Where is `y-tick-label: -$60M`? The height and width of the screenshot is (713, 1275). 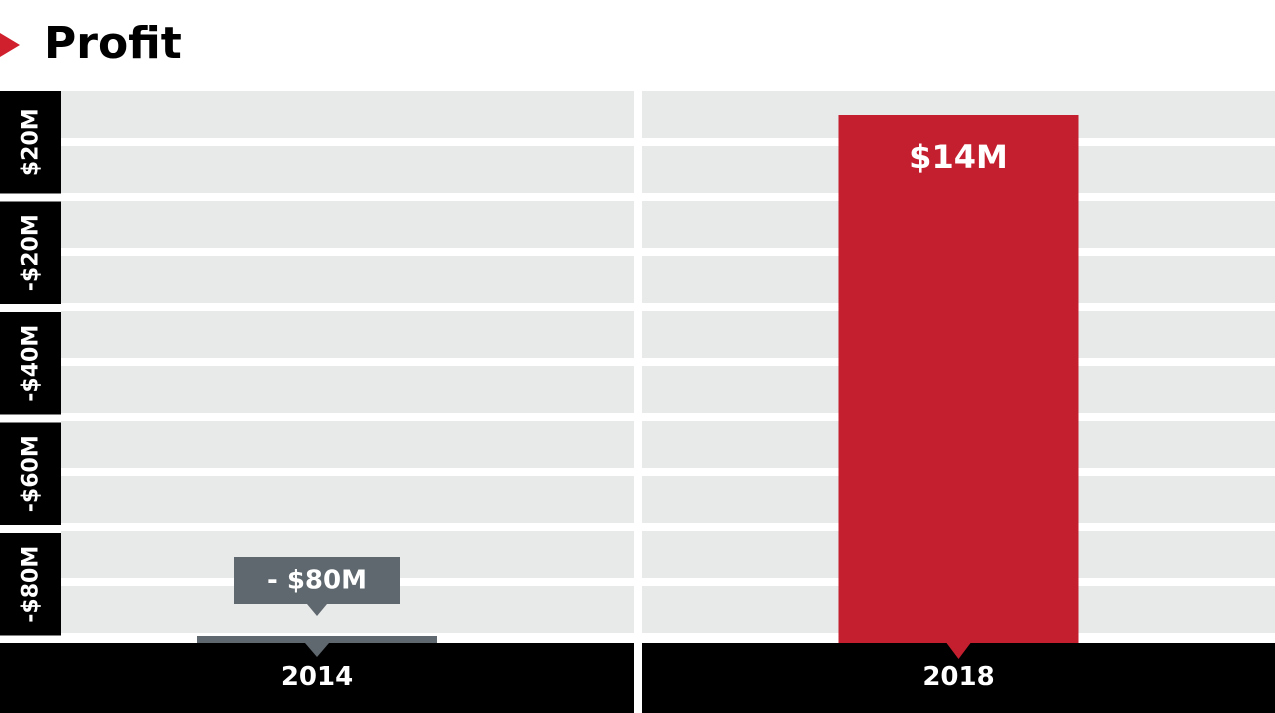 y-tick-label: -$60M is located at coordinates (31, 473).